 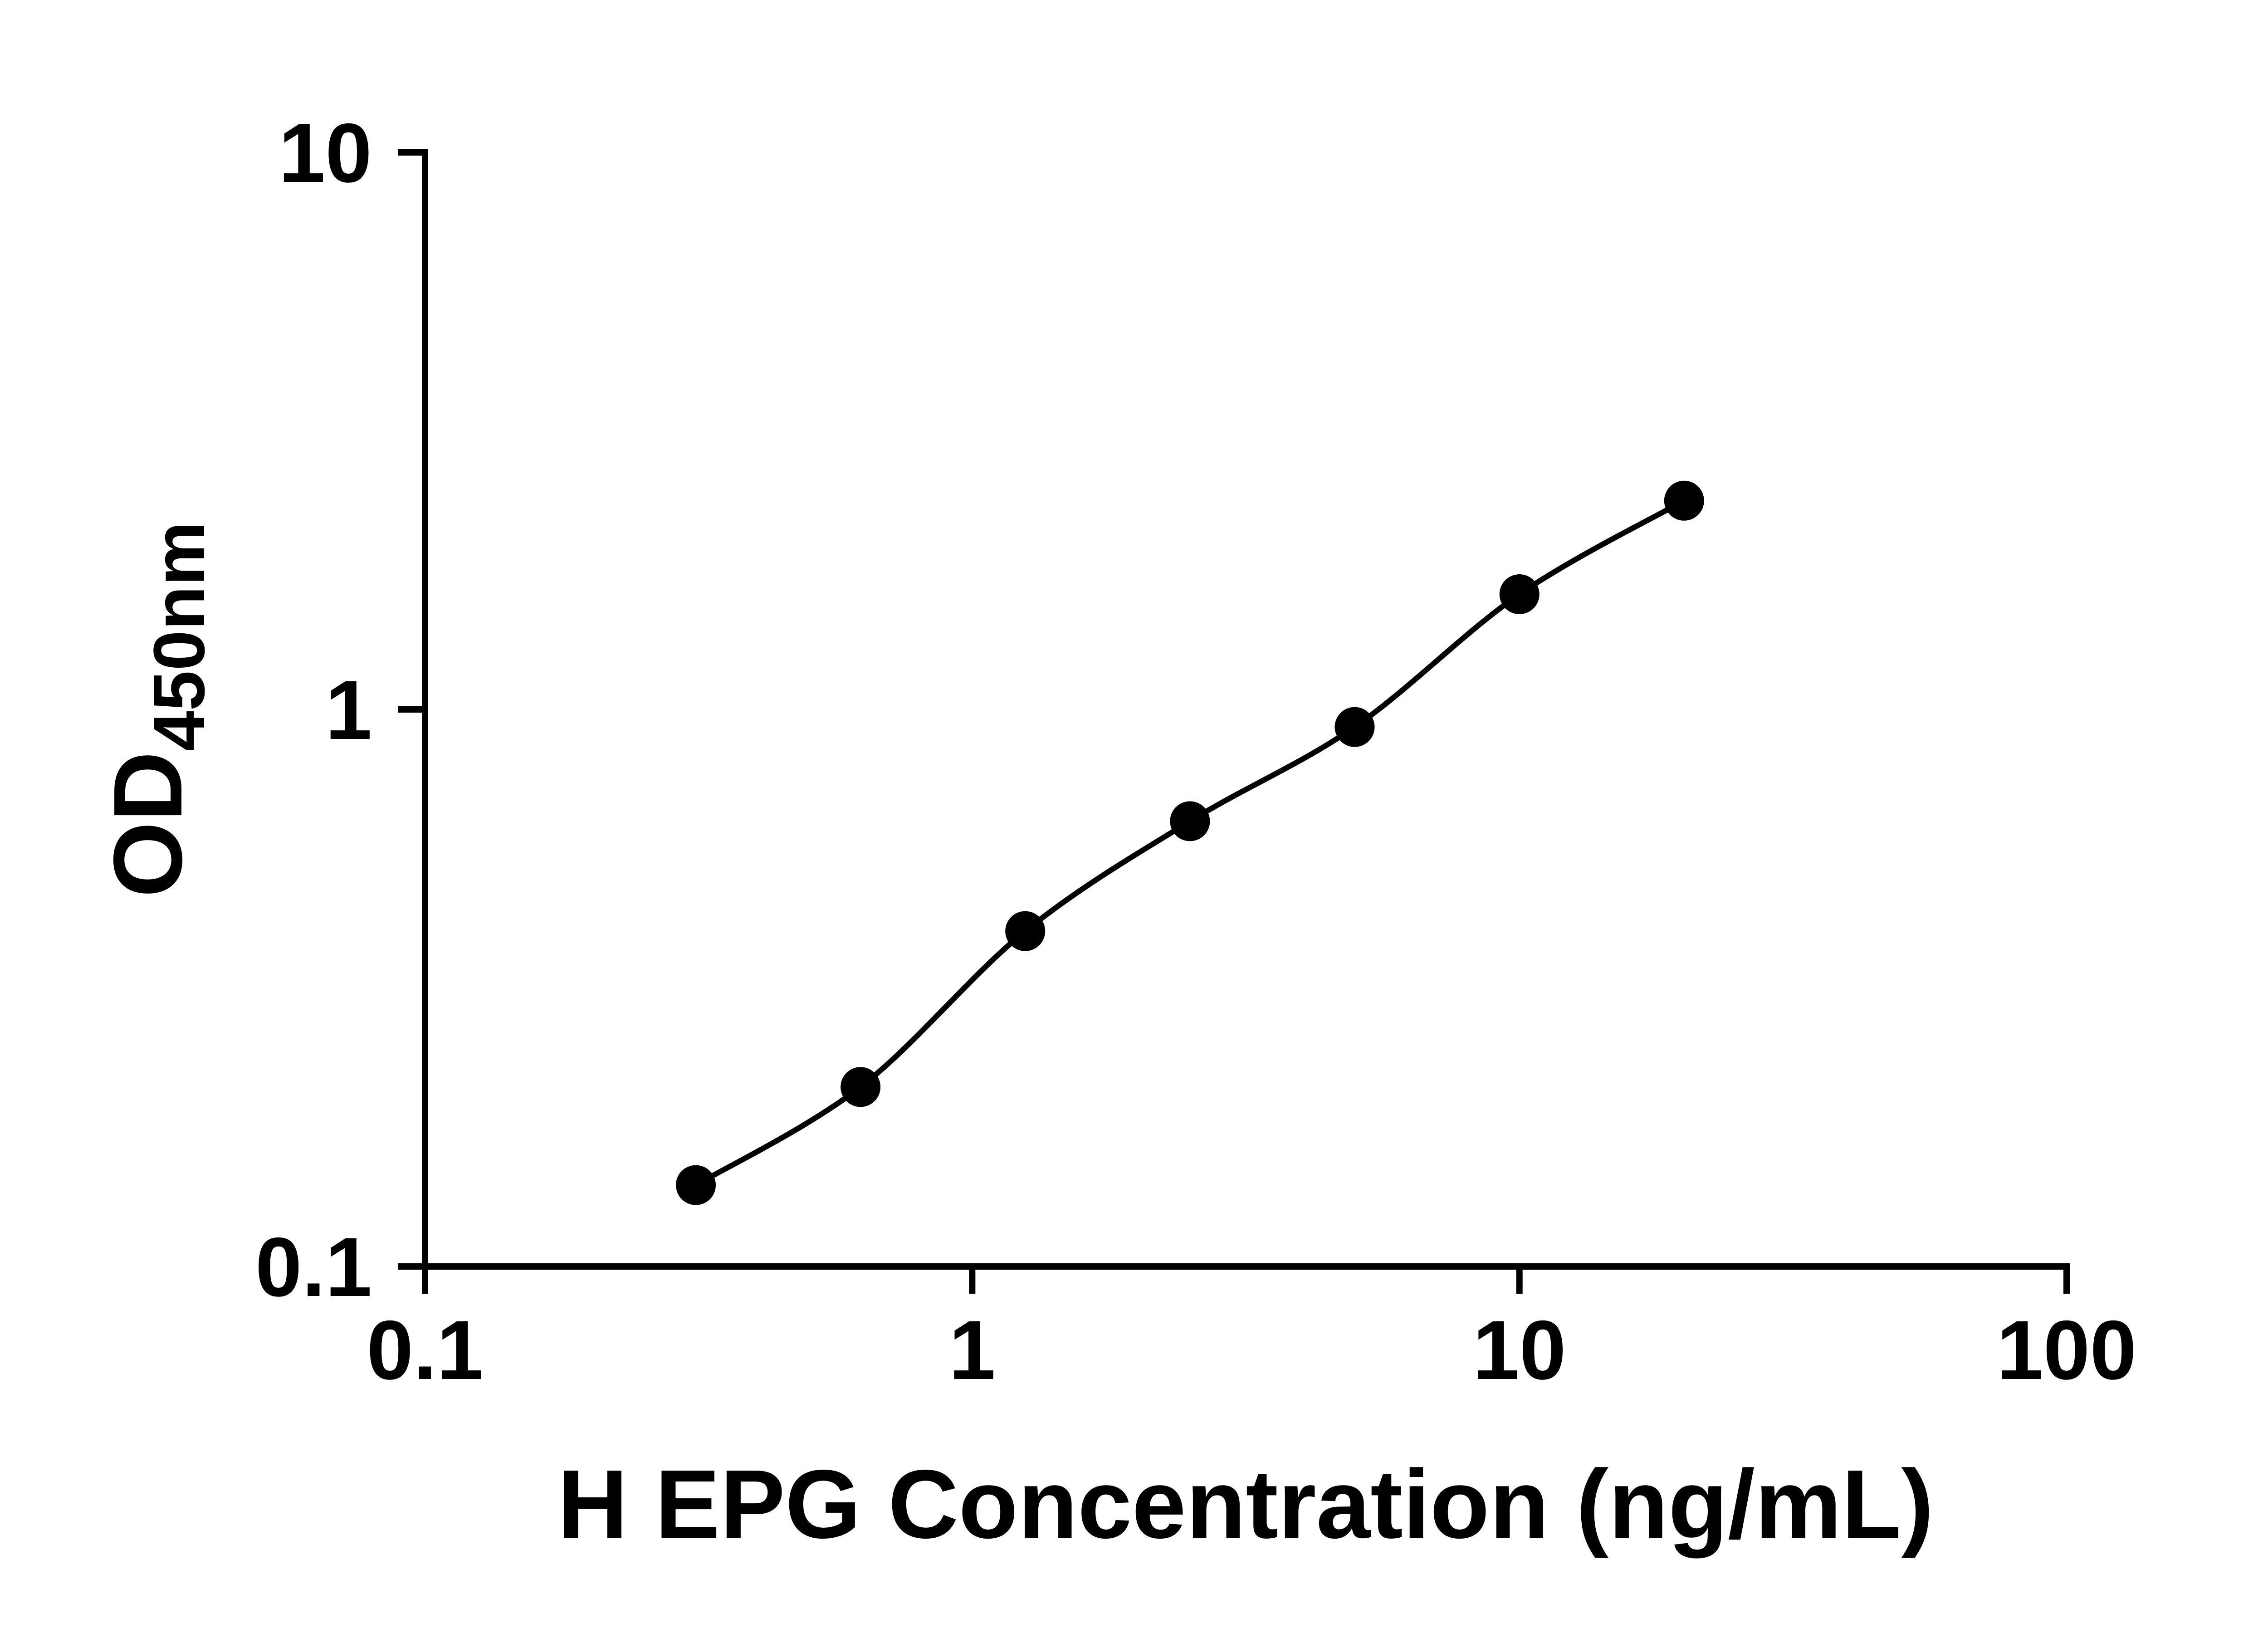 I want to click on y-tick-label: 0.1, so click(x=313, y=1267).